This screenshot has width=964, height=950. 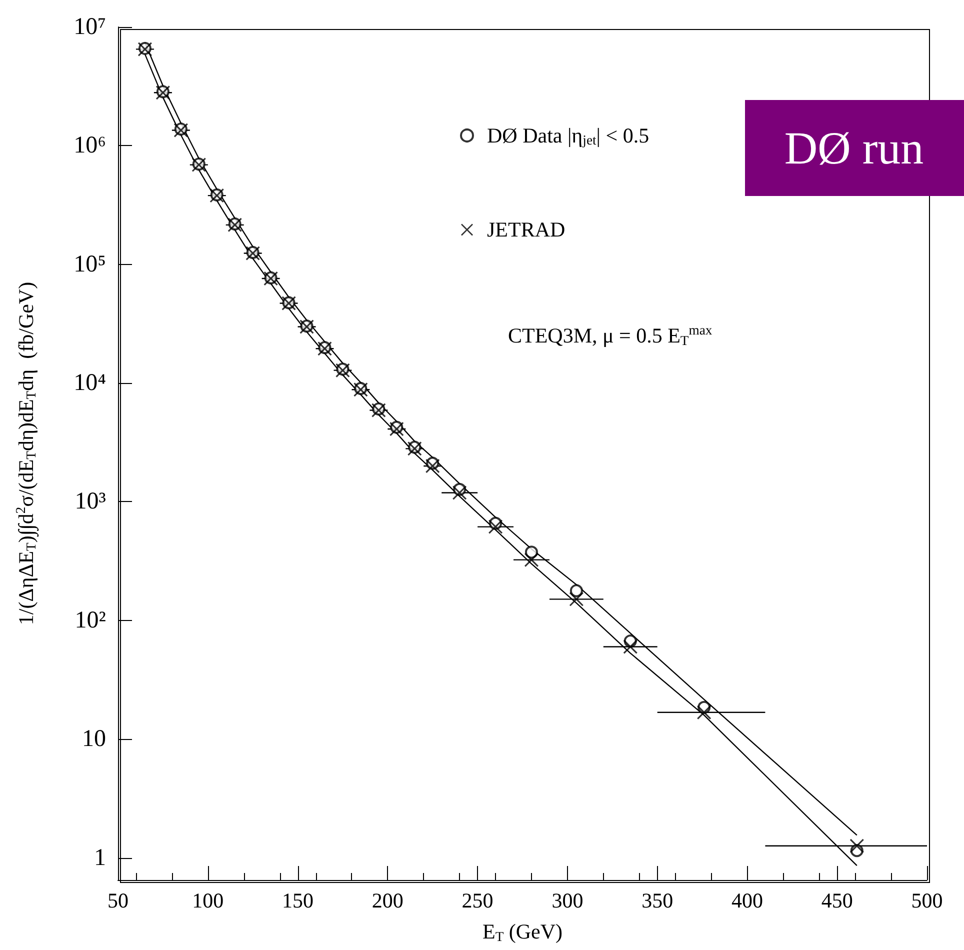 I want to click on x-axis-title: ET (GeV), so click(x=522, y=932).